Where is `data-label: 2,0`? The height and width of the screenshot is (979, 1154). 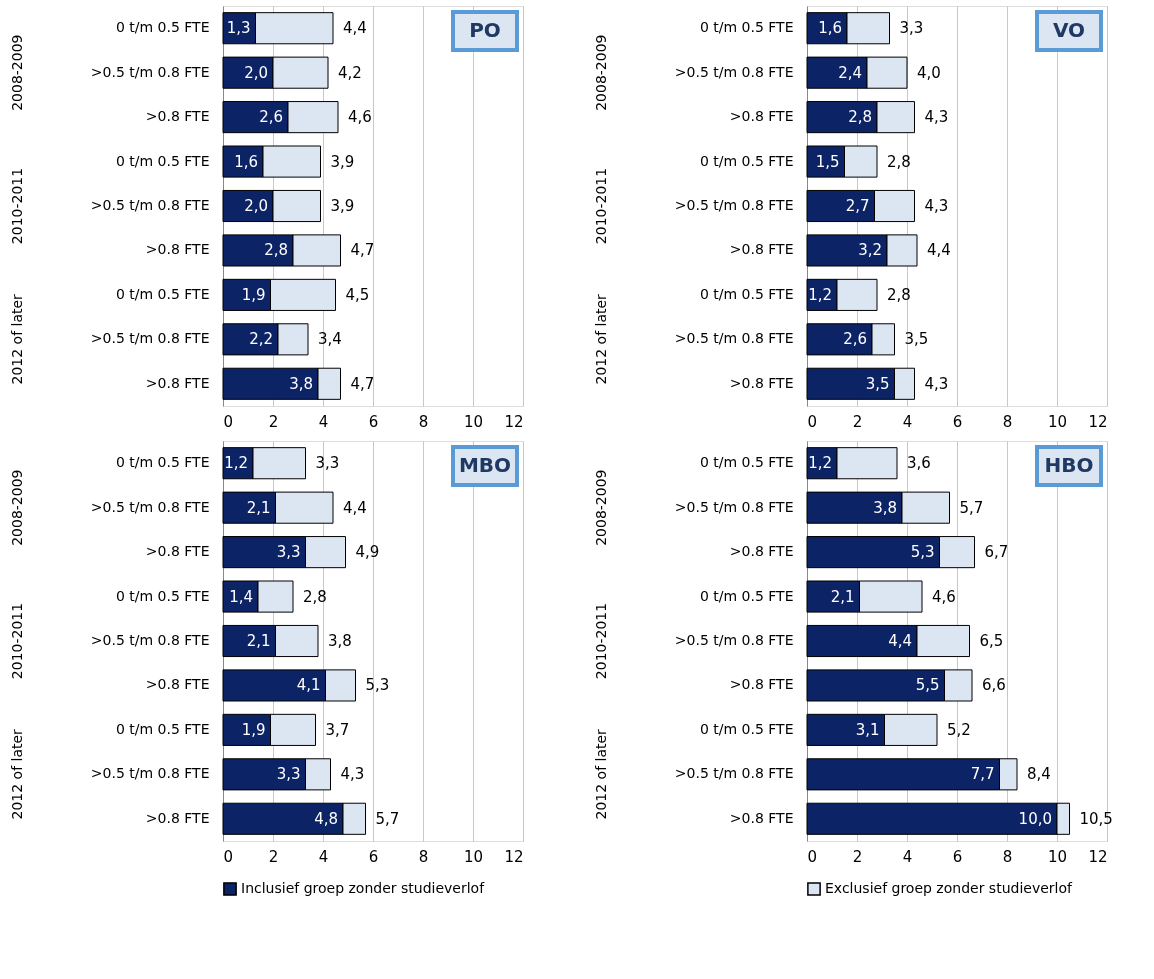
data-label: 2,0 is located at coordinates (256, 72).